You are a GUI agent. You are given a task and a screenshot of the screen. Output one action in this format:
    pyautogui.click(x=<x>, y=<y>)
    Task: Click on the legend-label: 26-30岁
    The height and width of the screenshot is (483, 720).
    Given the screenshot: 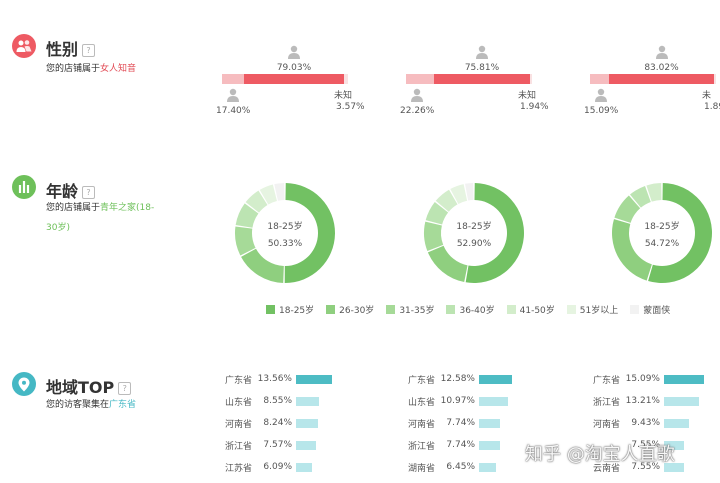 What is the action you would take?
    pyautogui.click(x=357, y=311)
    